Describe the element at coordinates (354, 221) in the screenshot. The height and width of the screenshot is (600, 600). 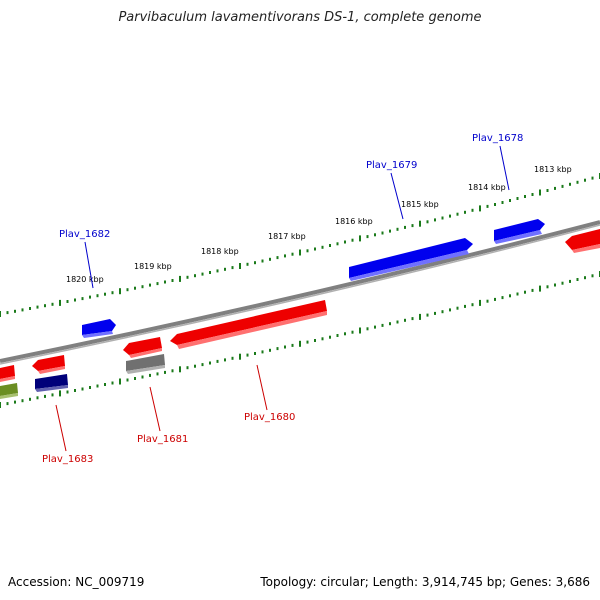
I see `kbp-label-1816: 1816 kbp` at that location.